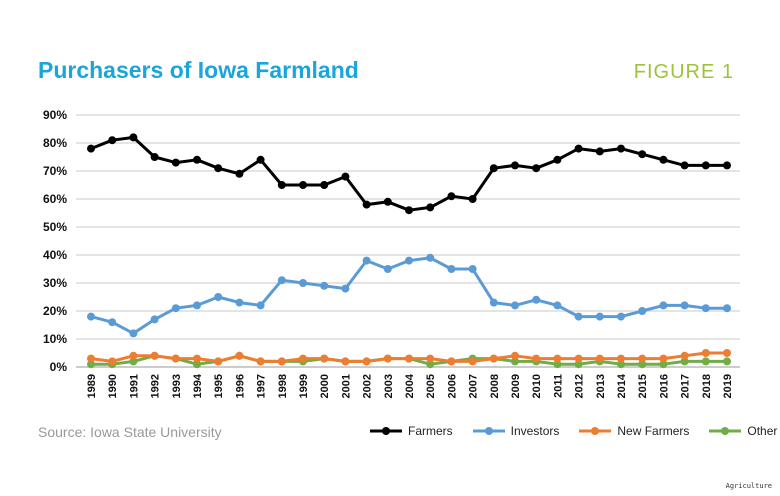 This screenshot has height=496, width=780. What do you see at coordinates (59, 367) in the screenshot?
I see `y-tick-label: 0%` at bounding box center [59, 367].